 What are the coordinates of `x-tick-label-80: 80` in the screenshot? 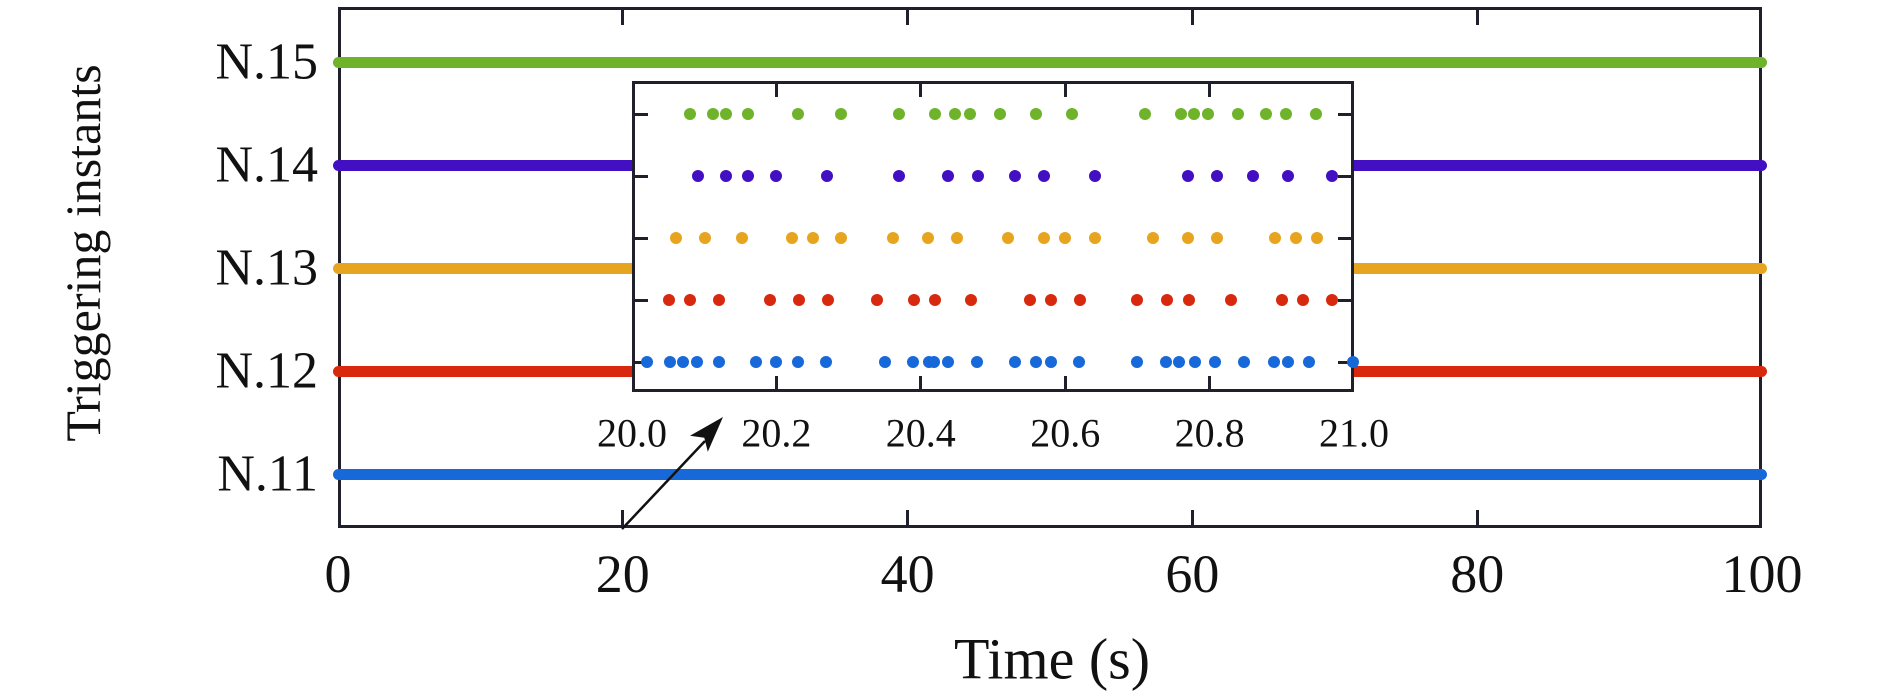 It's located at (1477, 574).